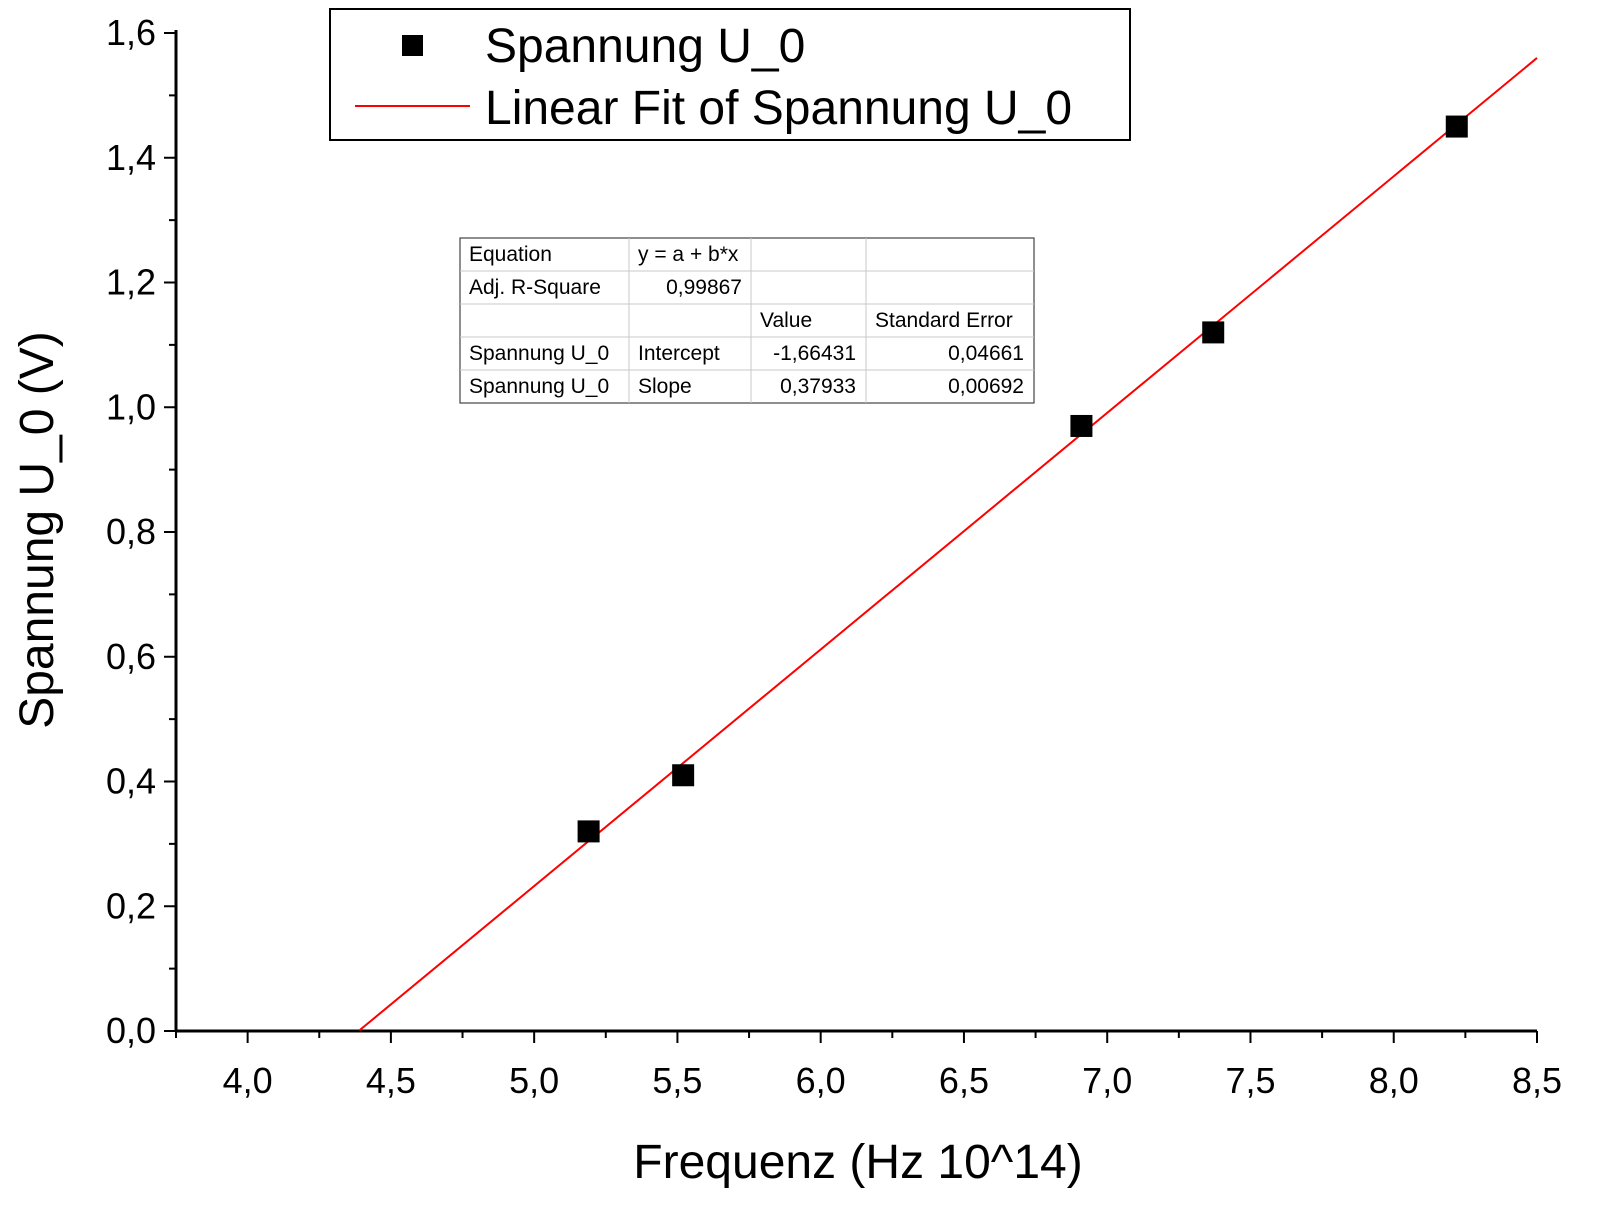 Image resolution: width=1605 pixels, height=1219 pixels. Describe the element at coordinates (1250, 1080) in the screenshot. I see `x-tick-label: 7,5` at that location.